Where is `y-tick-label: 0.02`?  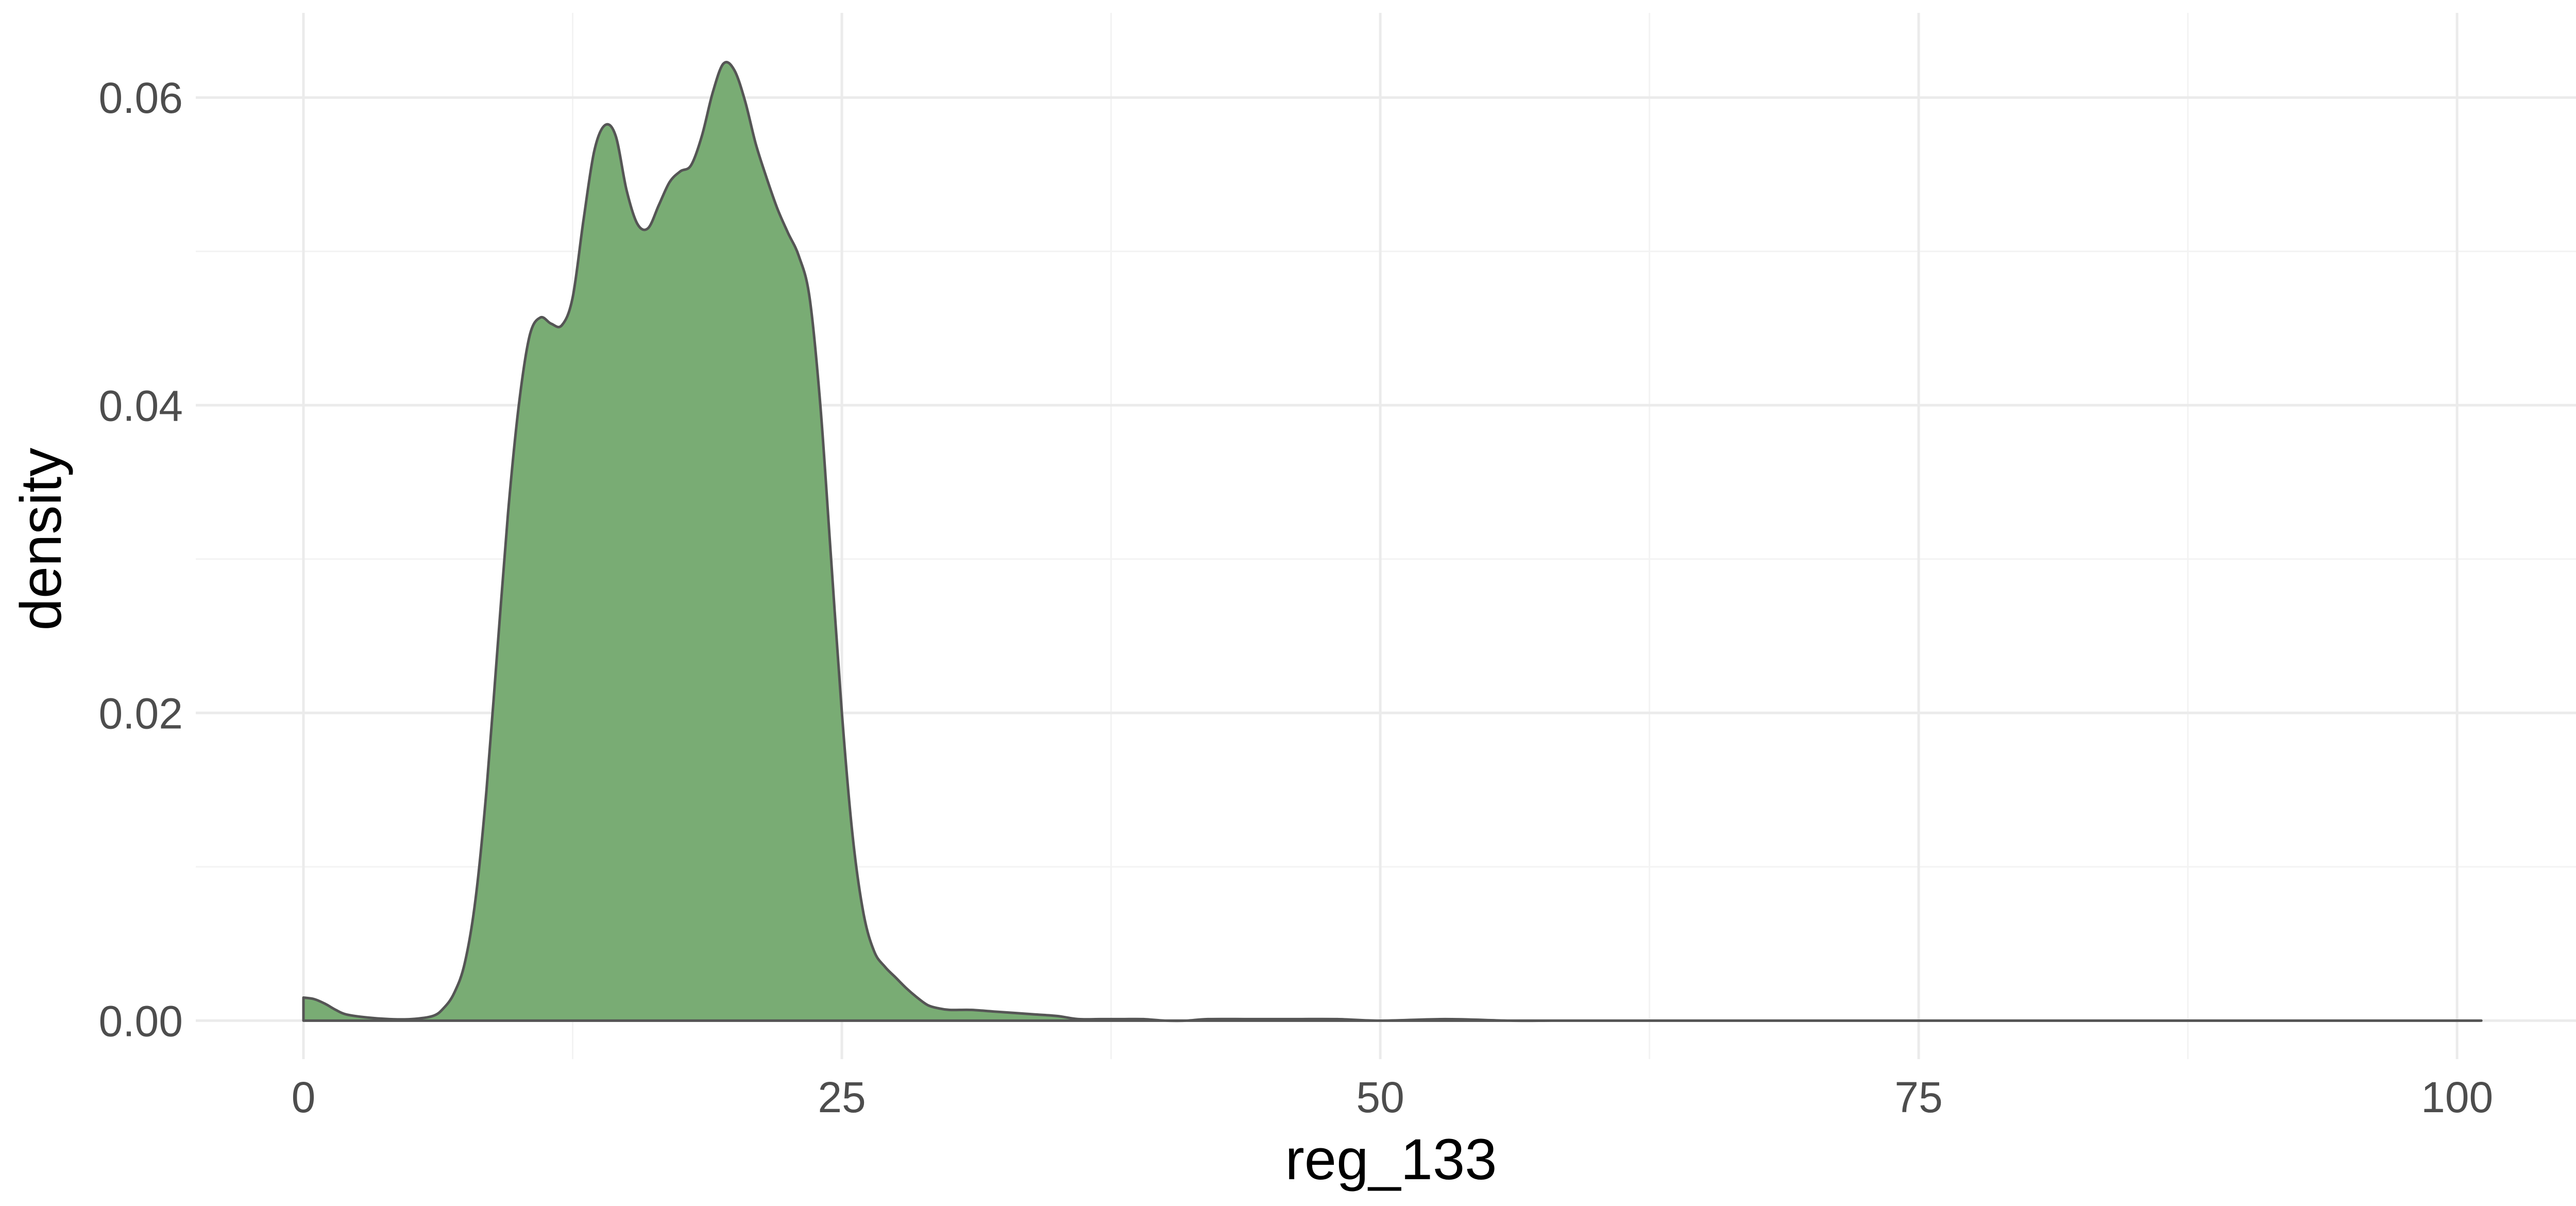 y-tick-label: 0.02 is located at coordinates (141, 713).